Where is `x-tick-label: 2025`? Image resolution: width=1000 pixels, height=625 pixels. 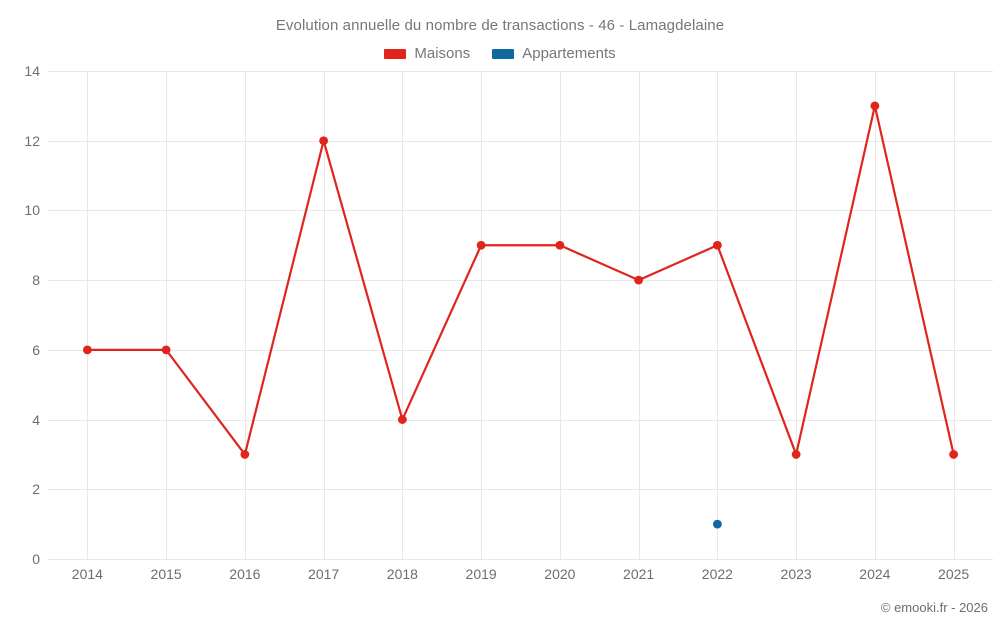 x-tick-label: 2025 is located at coordinates (954, 574).